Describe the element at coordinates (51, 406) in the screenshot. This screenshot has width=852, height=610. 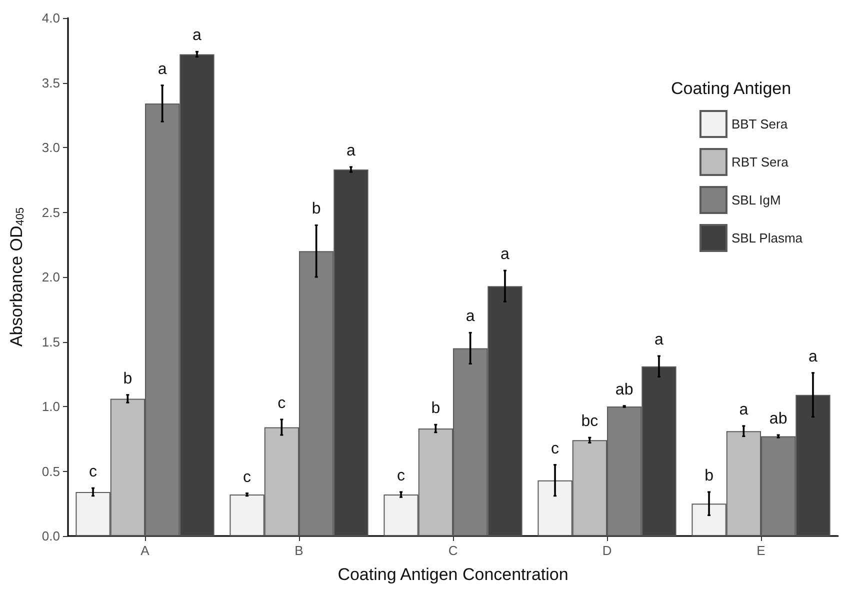
I see `y-tick-label: 1.0` at that location.